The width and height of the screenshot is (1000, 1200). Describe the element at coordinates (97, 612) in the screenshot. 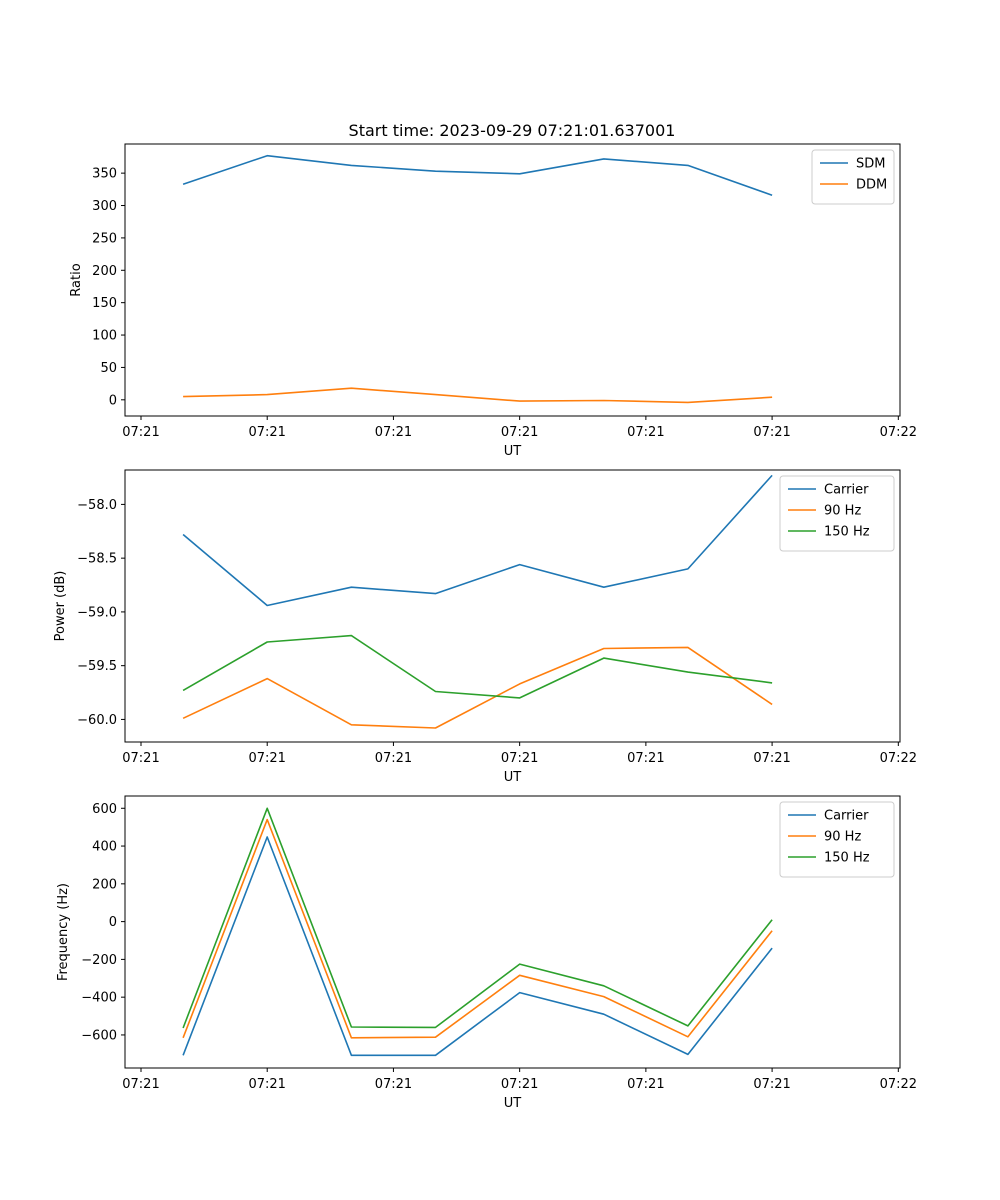

I see `y-tick-label: −59.0` at that location.